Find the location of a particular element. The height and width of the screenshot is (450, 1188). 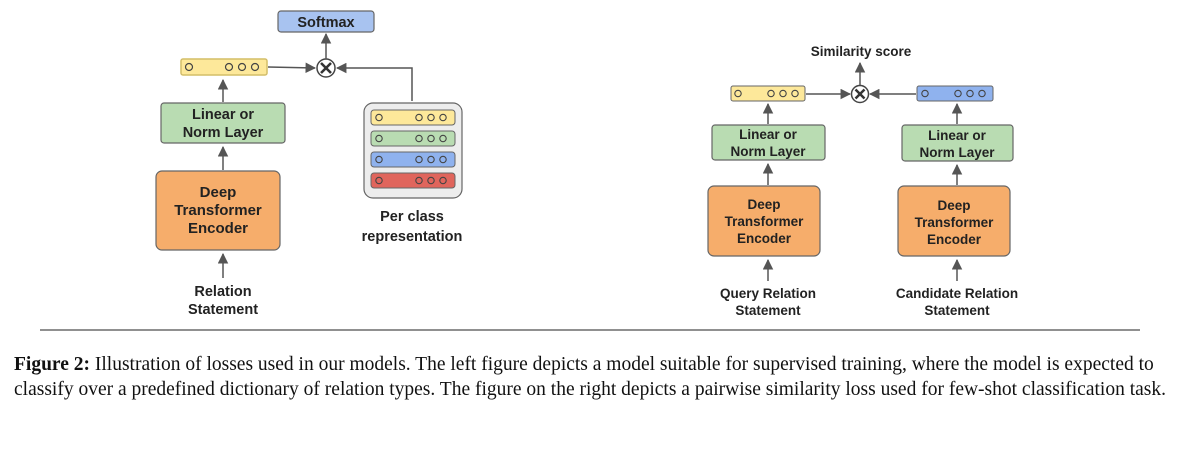

candidate-linear-label-1: Linear or is located at coordinates (957, 135).